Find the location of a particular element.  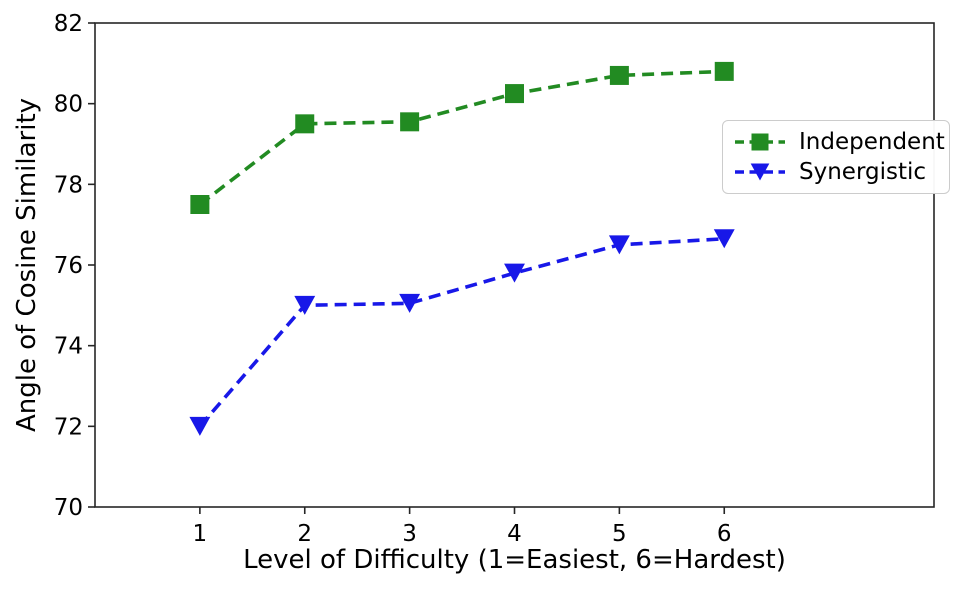

y-tick-label: 74 is located at coordinates (68, 347).